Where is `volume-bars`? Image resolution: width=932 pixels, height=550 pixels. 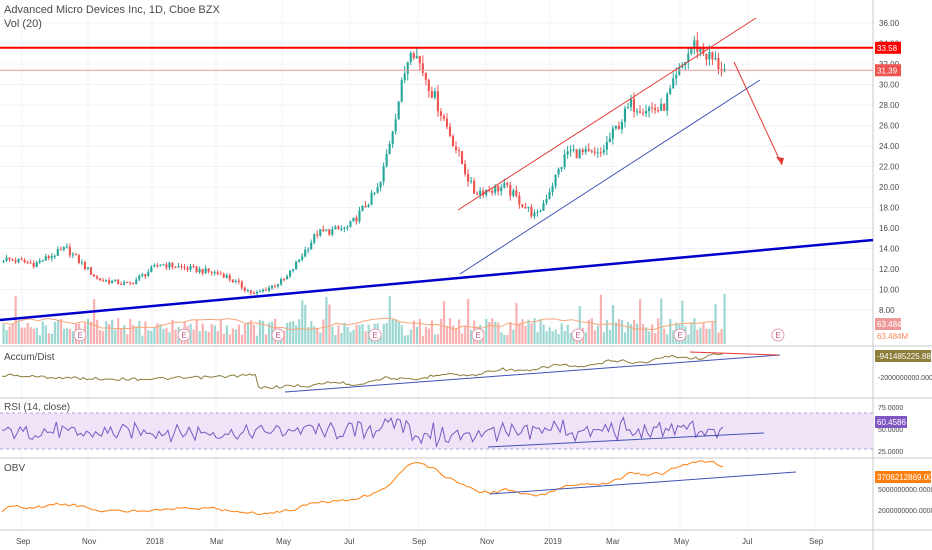 volume-bars is located at coordinates (364, 318).